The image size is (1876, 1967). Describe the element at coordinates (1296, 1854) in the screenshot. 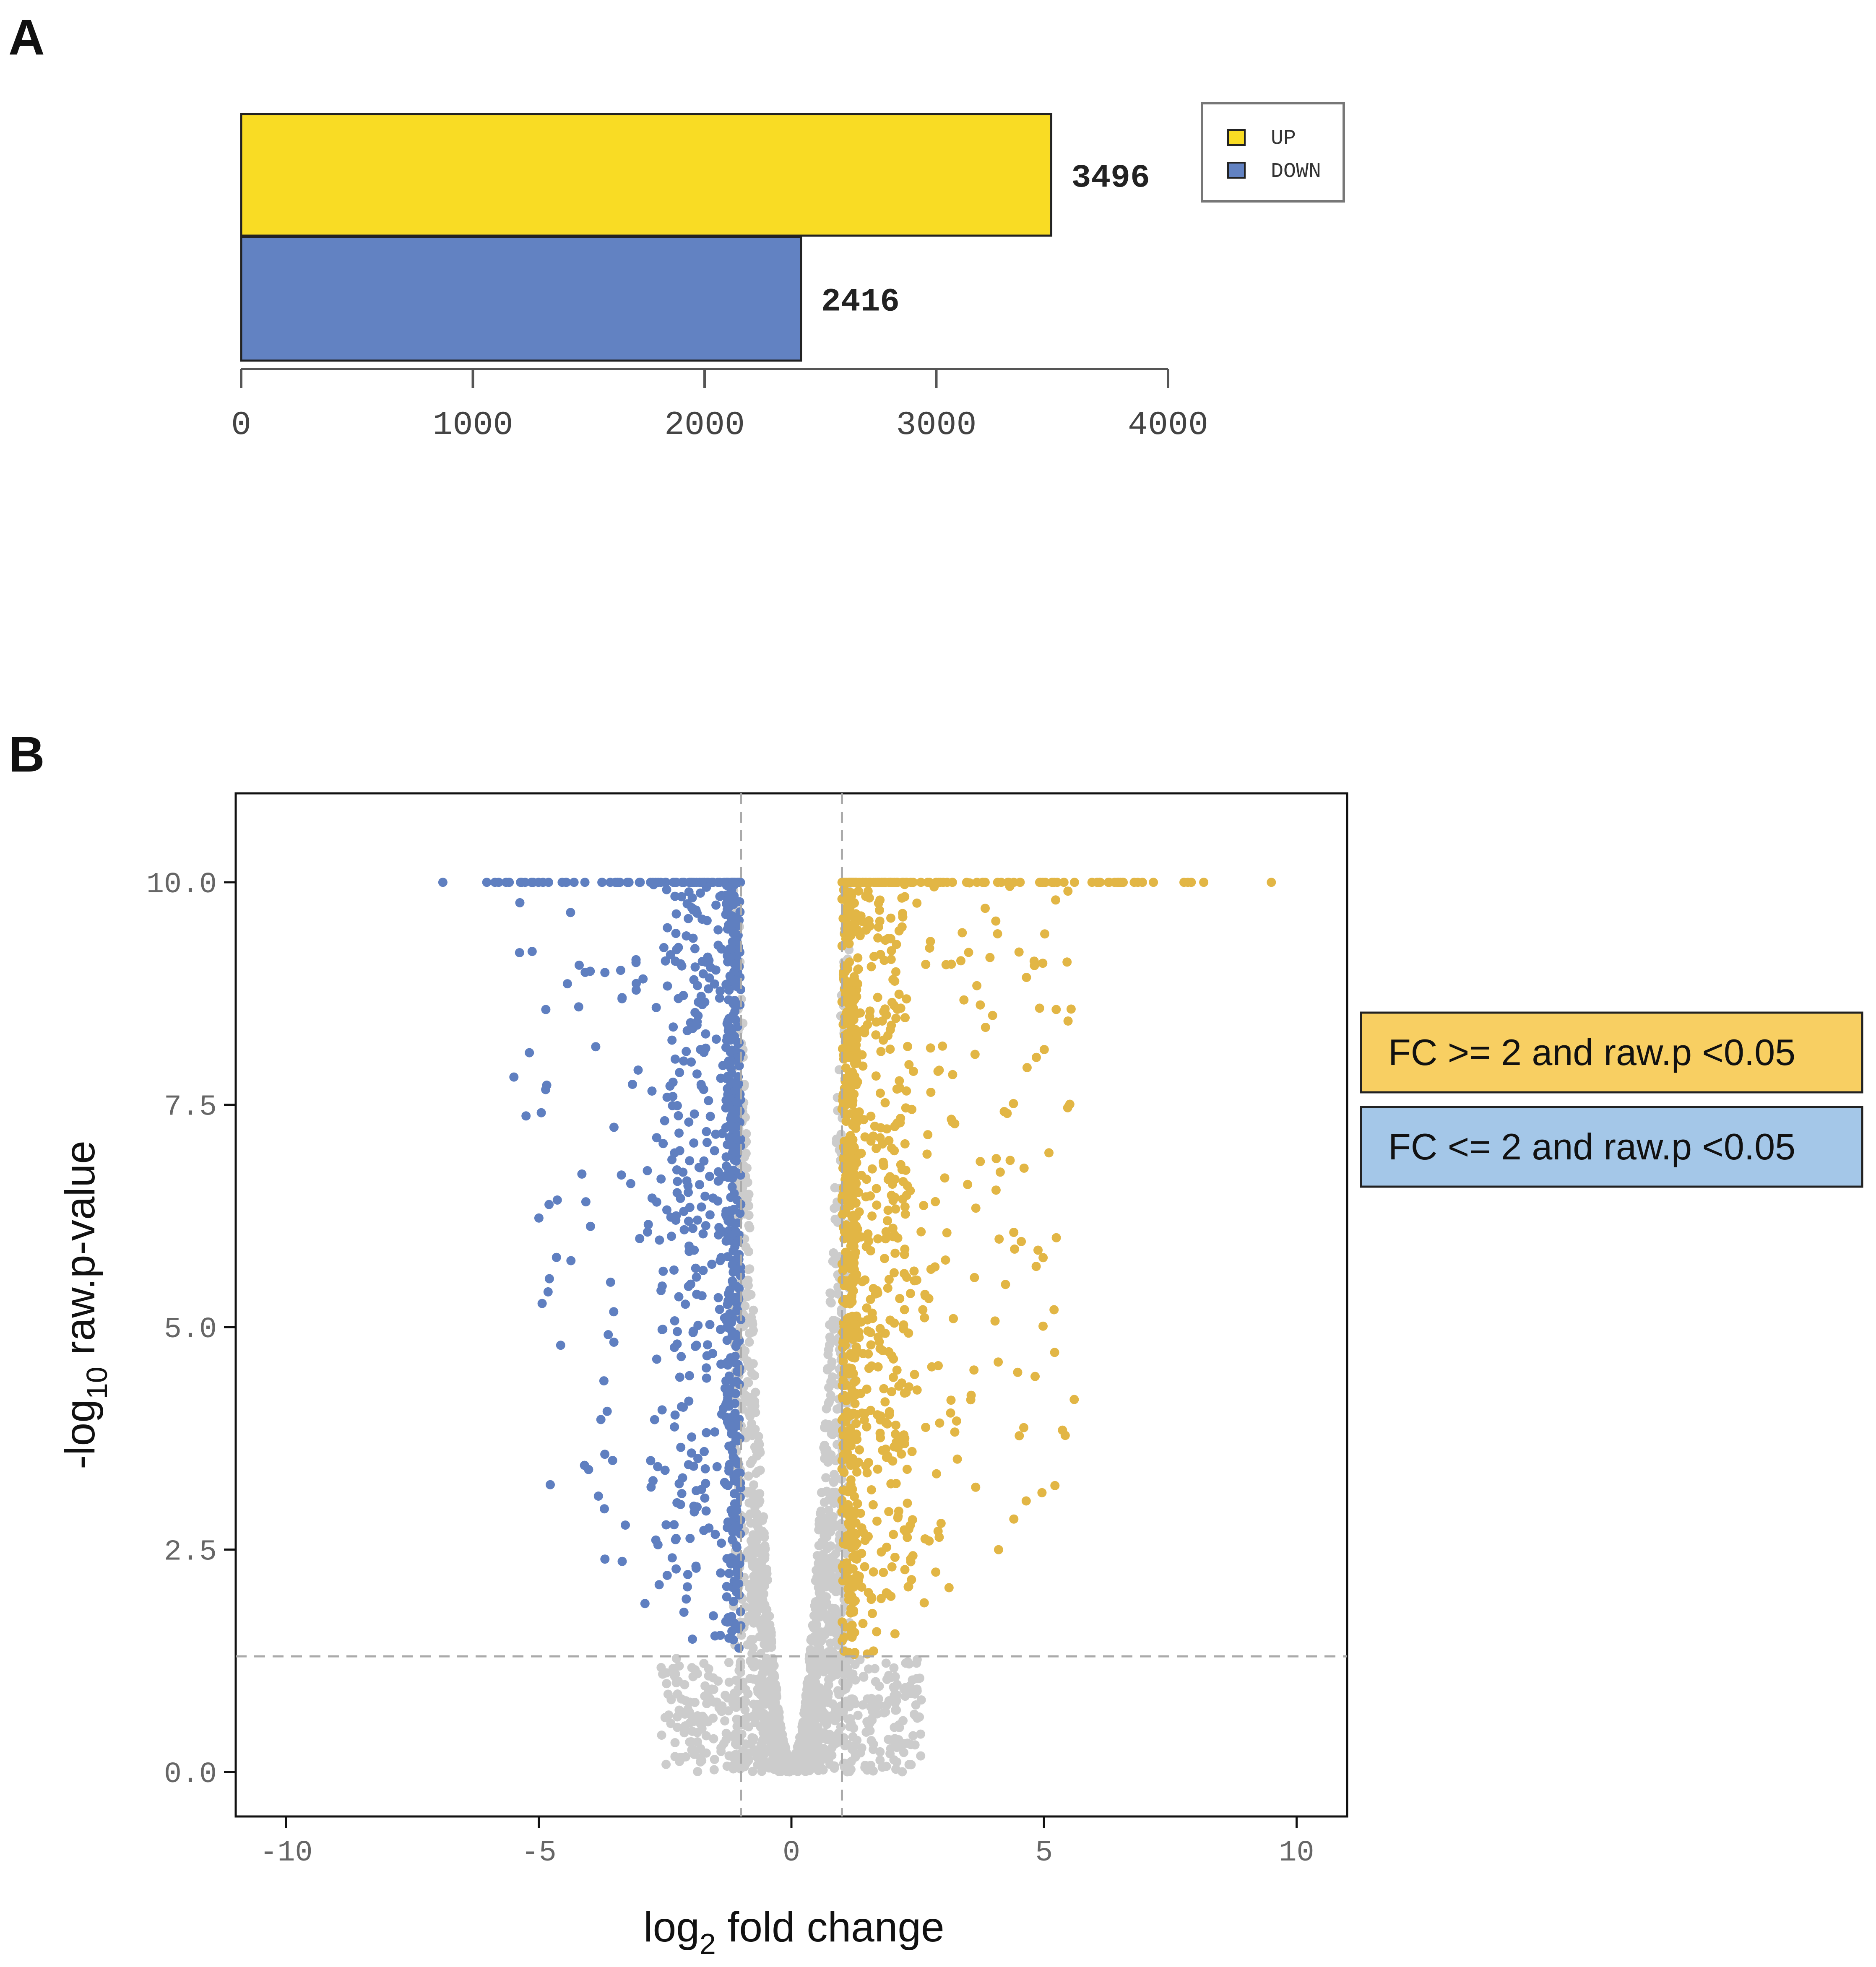

I see `volcano-x-tick-label: 10` at that location.